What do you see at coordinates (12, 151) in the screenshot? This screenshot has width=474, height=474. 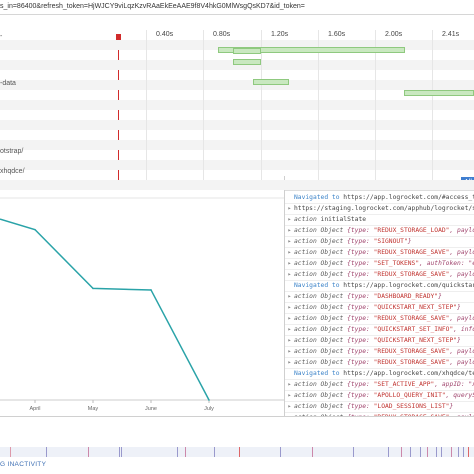 I see `request-label: otstrap/` at bounding box center [12, 151].